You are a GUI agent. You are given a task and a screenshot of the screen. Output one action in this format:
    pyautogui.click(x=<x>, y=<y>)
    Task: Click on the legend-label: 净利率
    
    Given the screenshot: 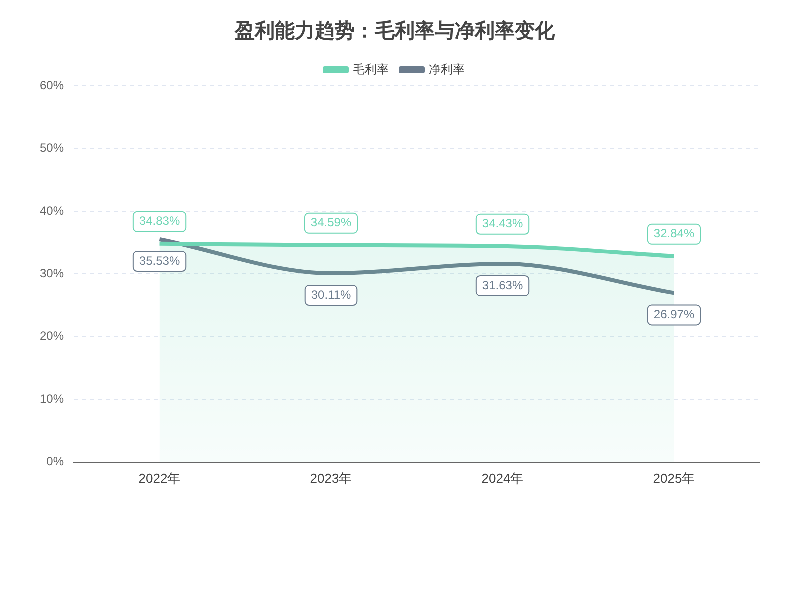 What is the action you would take?
    pyautogui.click(x=447, y=69)
    